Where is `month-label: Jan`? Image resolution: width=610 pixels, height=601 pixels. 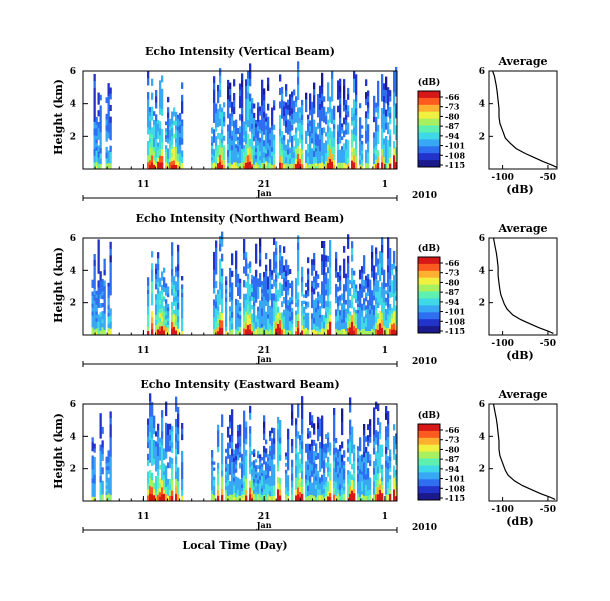
month-label: Jan is located at coordinates (264, 193).